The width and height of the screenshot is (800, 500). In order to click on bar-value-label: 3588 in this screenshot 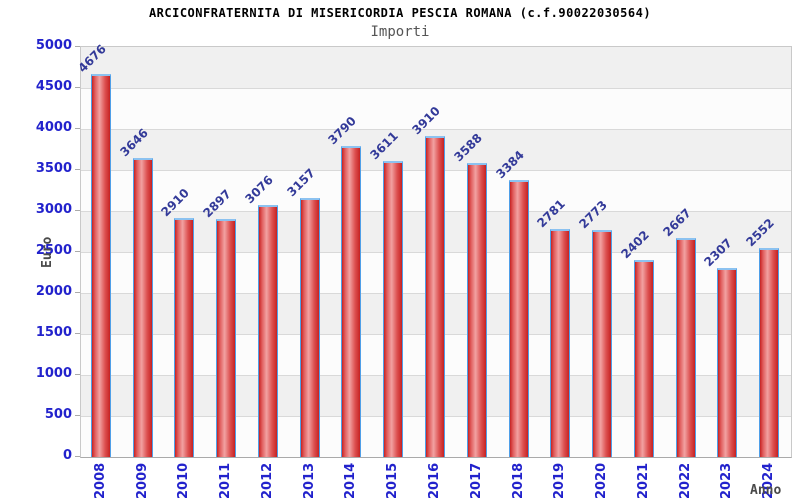, I will do `click(468, 147)`.